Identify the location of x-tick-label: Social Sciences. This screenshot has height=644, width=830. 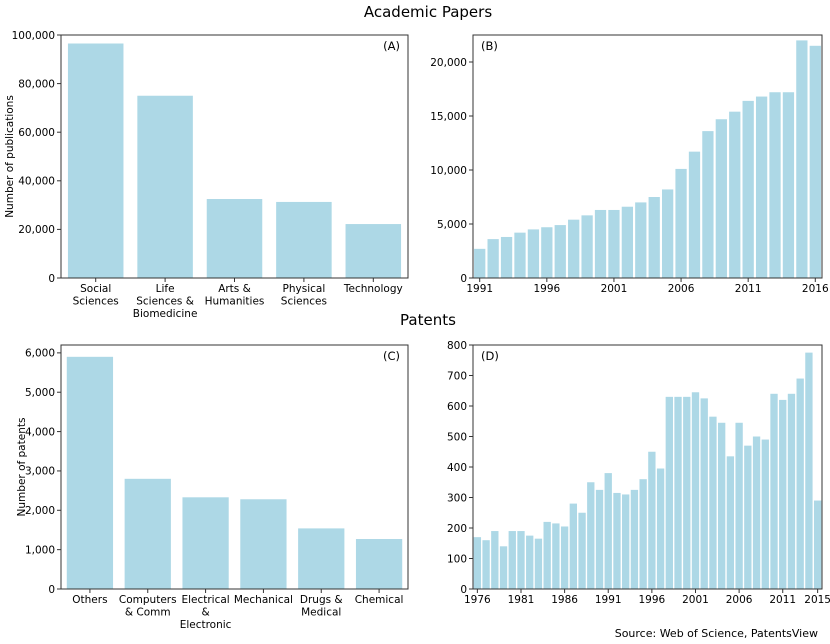
(96, 295).